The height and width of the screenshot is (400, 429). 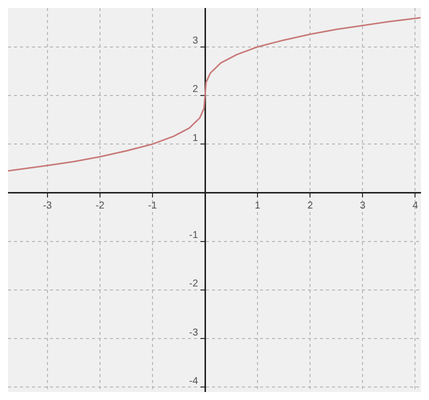 What do you see at coordinates (195, 41) in the screenshot?
I see `y-tick-label: 3` at bounding box center [195, 41].